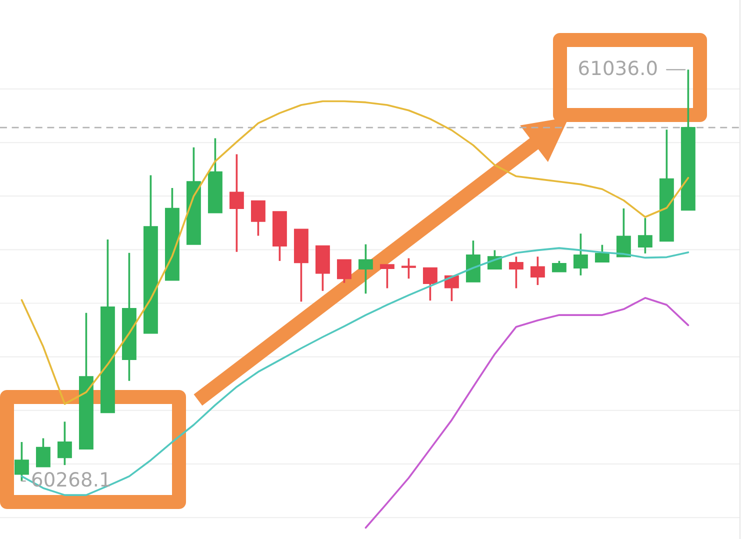  What do you see at coordinates (618, 68) in the screenshot?
I see `annotation: 61036.0` at bounding box center [618, 68].